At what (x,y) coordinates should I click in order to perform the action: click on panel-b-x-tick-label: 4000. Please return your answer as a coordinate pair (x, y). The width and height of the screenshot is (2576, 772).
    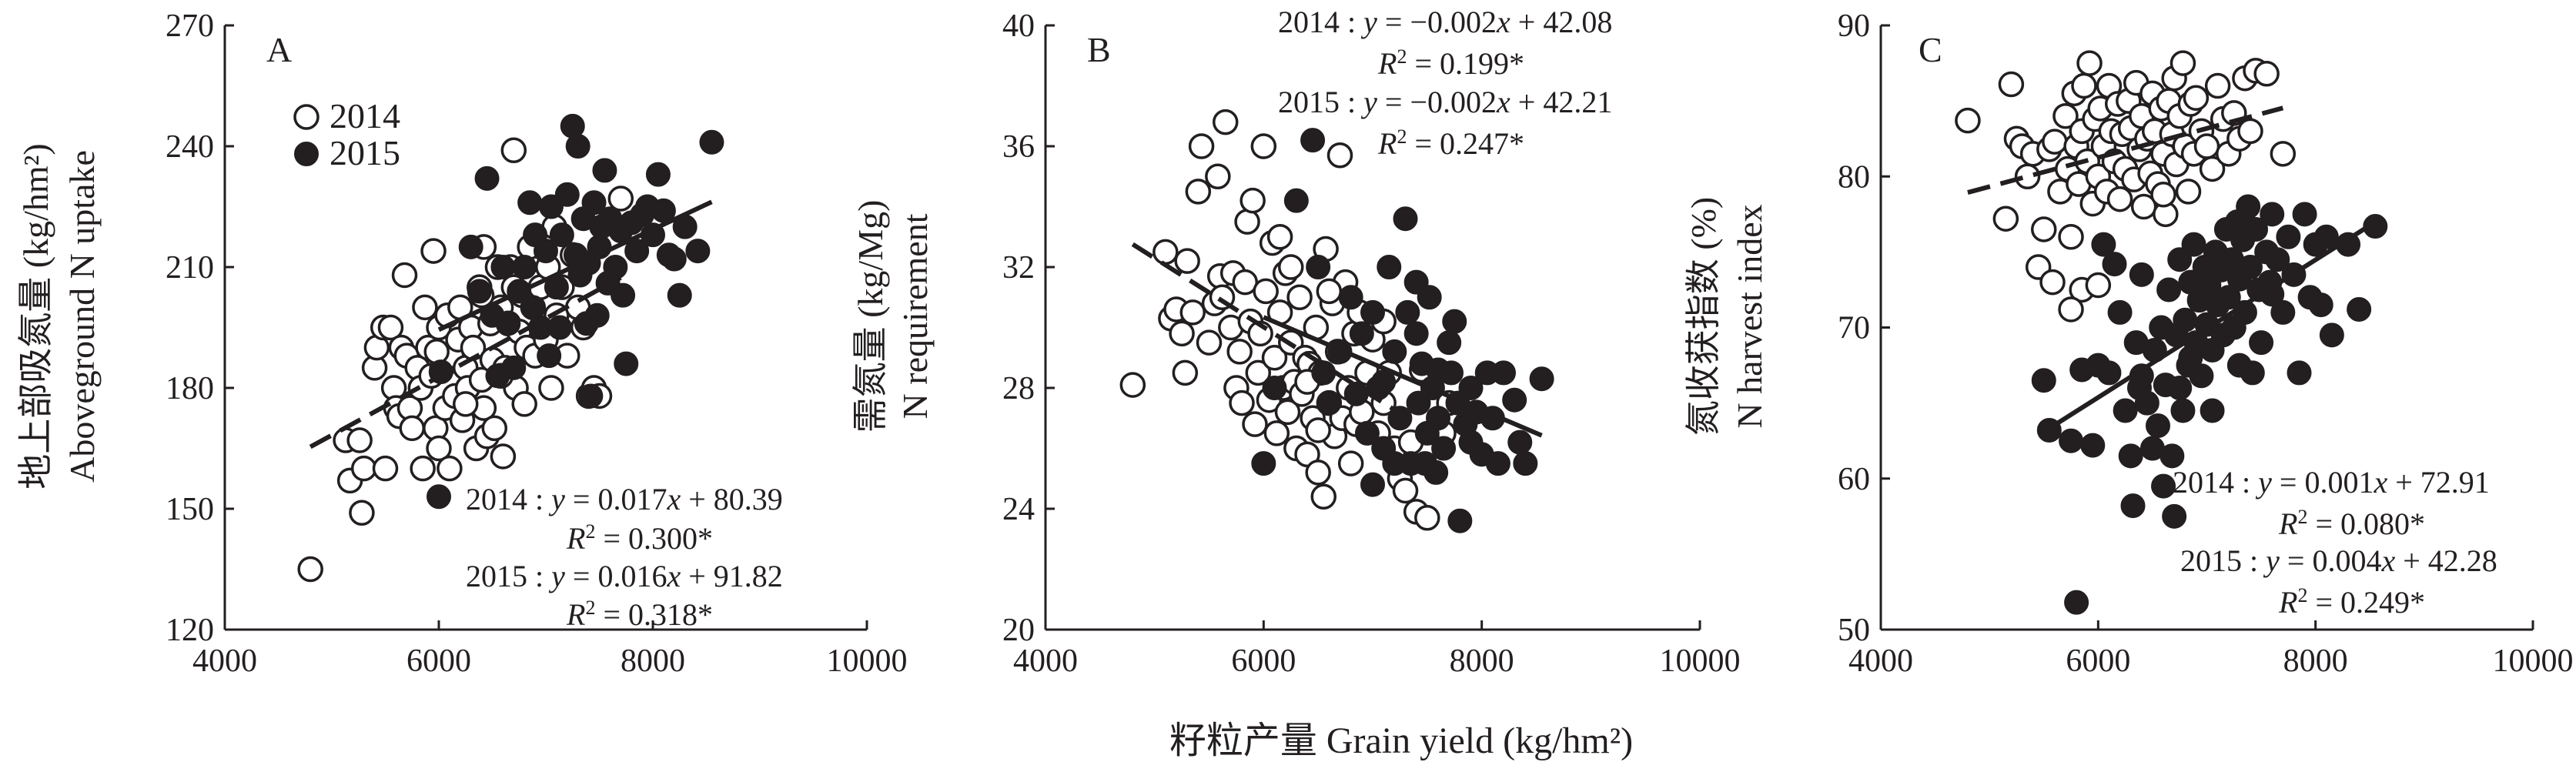
    Looking at the image, I should click on (1045, 661).